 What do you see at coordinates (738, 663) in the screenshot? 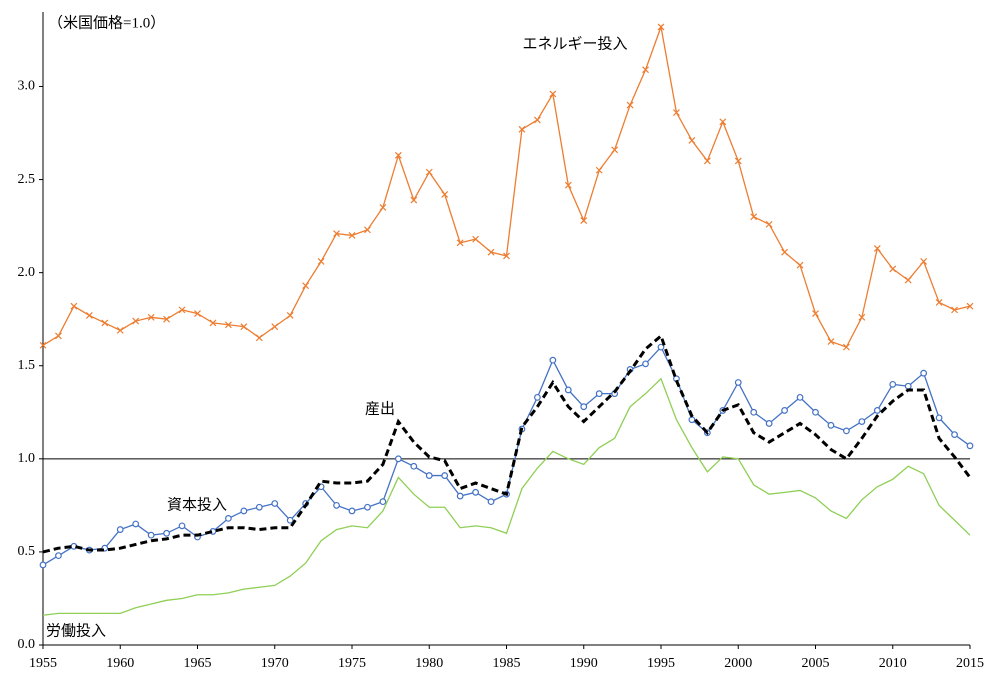
I see `x-tick-label: 2000` at bounding box center [738, 663].